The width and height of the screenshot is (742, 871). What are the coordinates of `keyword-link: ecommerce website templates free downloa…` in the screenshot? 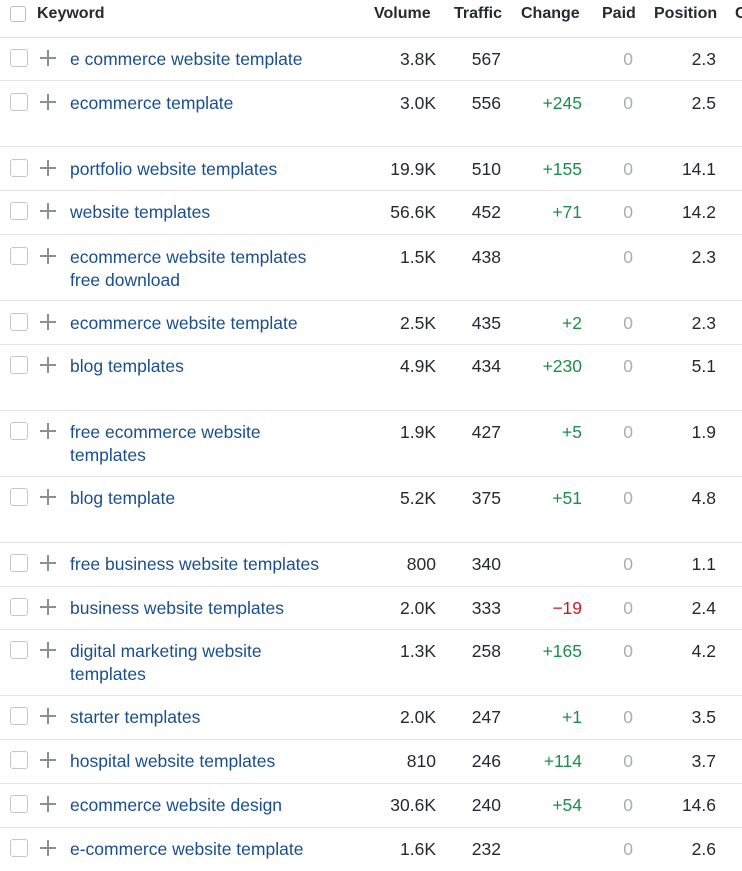 It's located at (188, 268).